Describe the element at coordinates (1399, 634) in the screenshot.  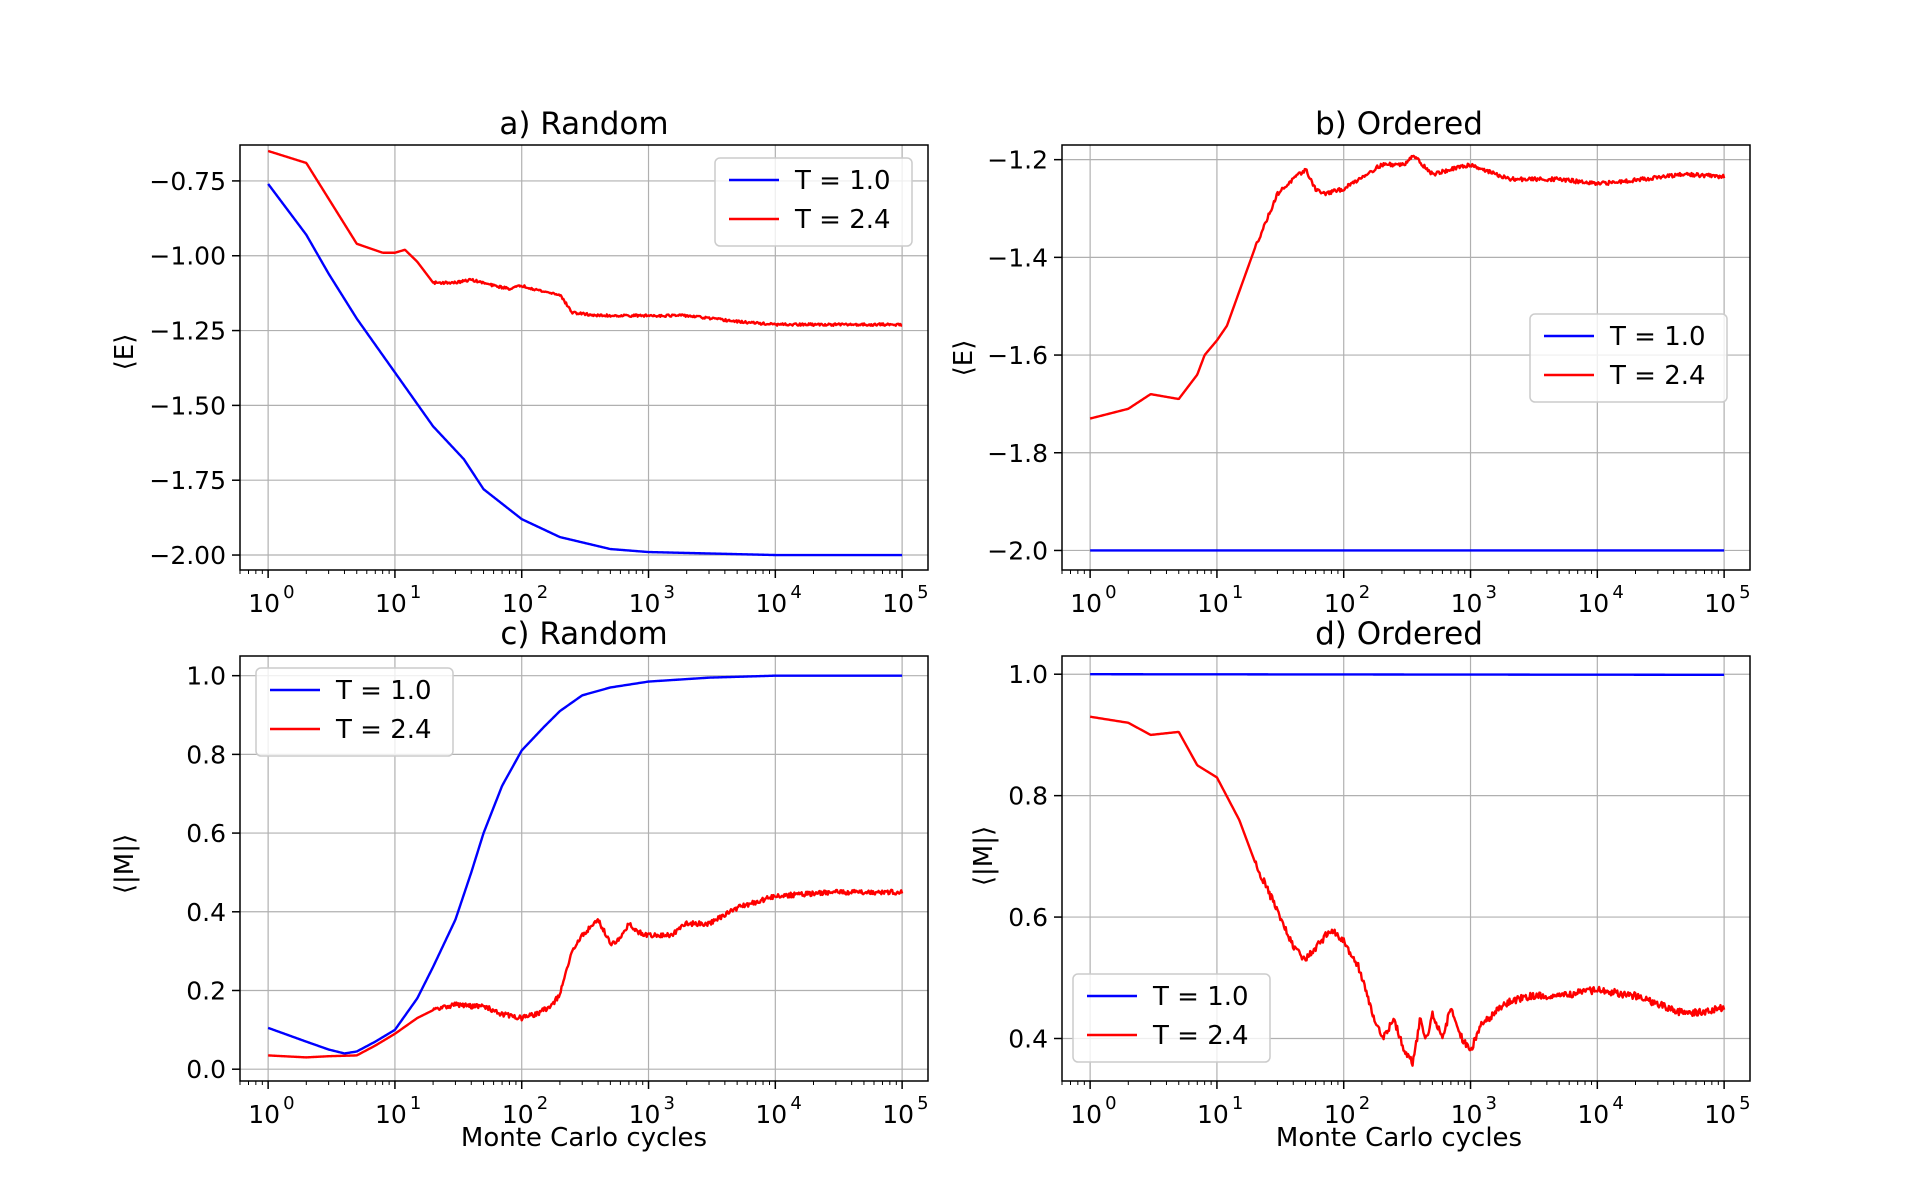
I see `panel-title: d) Ordered` at that location.